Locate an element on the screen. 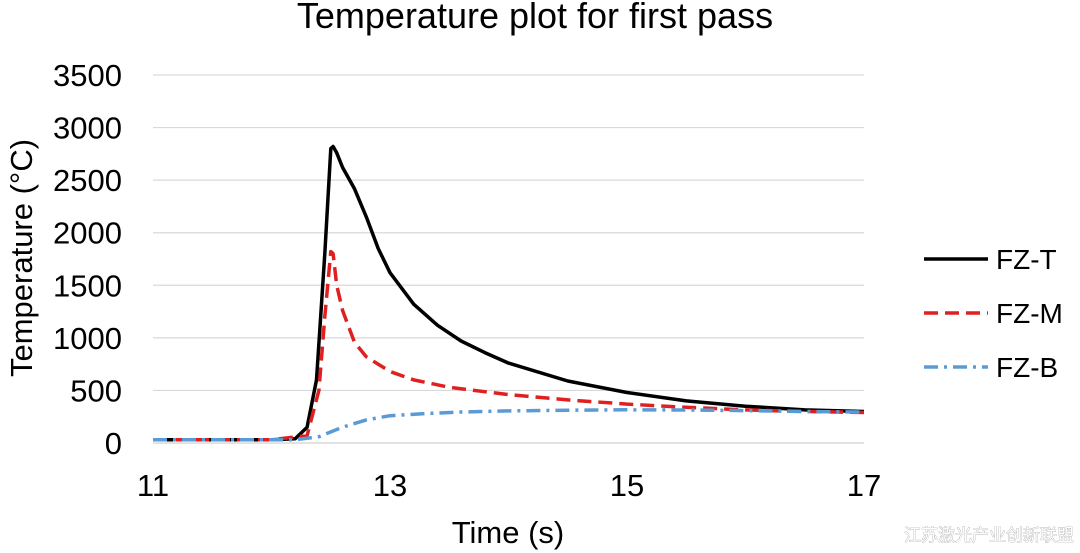 Image resolution: width=1080 pixels, height=553 pixels. y-tick-labels: 0 500 1000 1500 2000 2500 3000 3500 is located at coordinates (87, 259).